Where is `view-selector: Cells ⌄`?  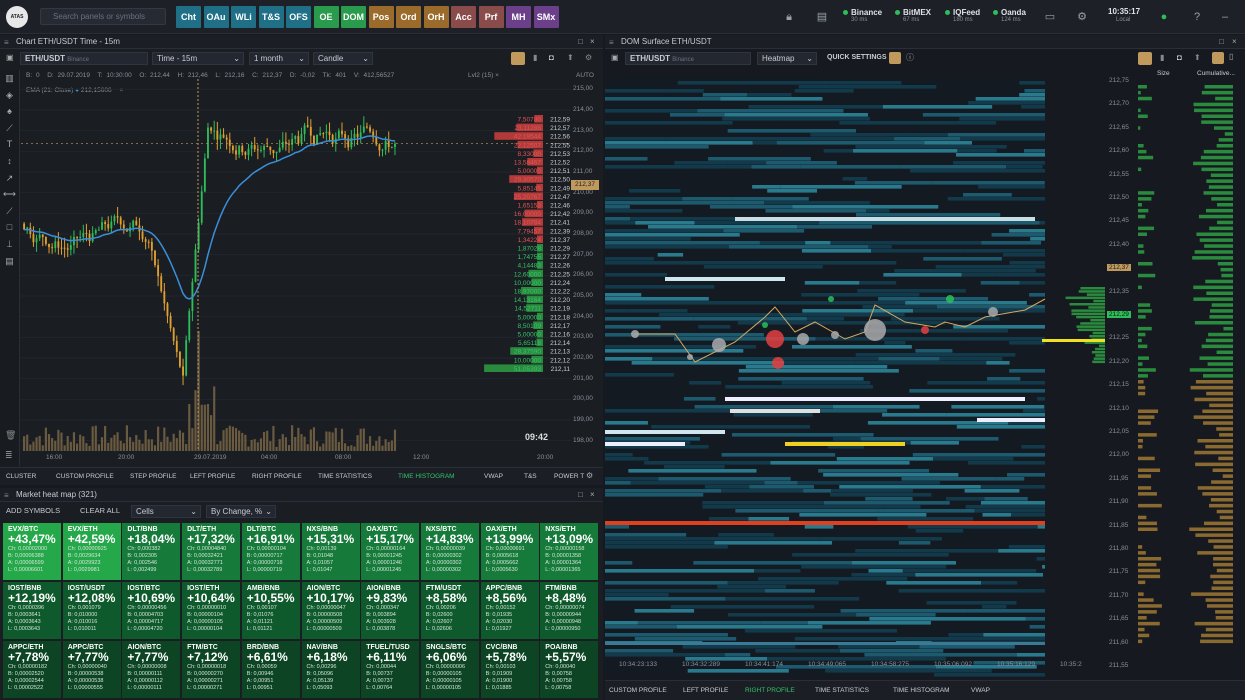
view-selector: Cells ⌄ is located at coordinates (166, 511).